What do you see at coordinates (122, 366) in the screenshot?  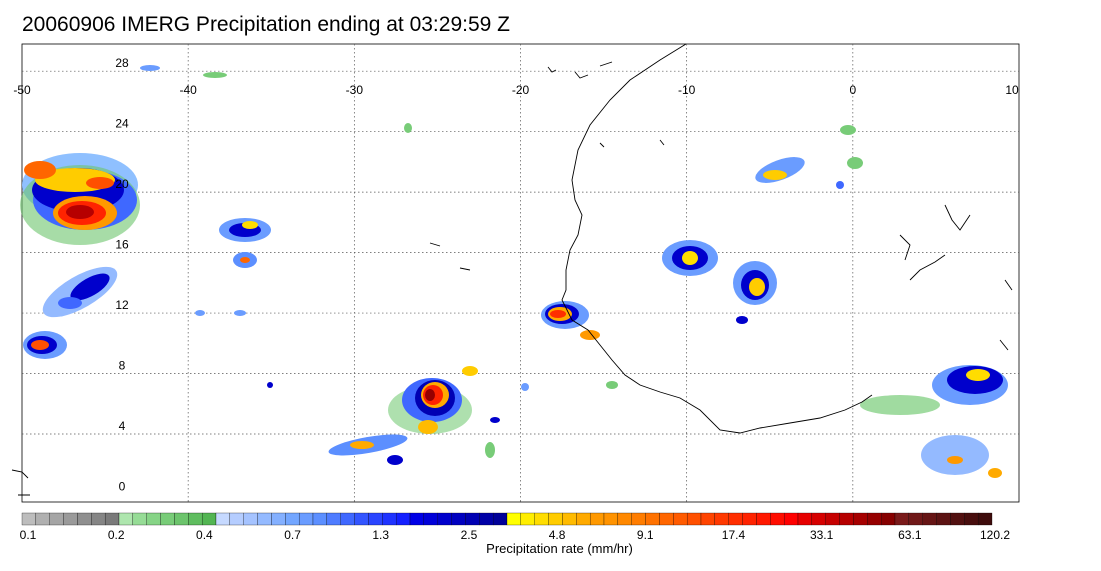 I see `lat-tick-label: 8` at bounding box center [122, 366].